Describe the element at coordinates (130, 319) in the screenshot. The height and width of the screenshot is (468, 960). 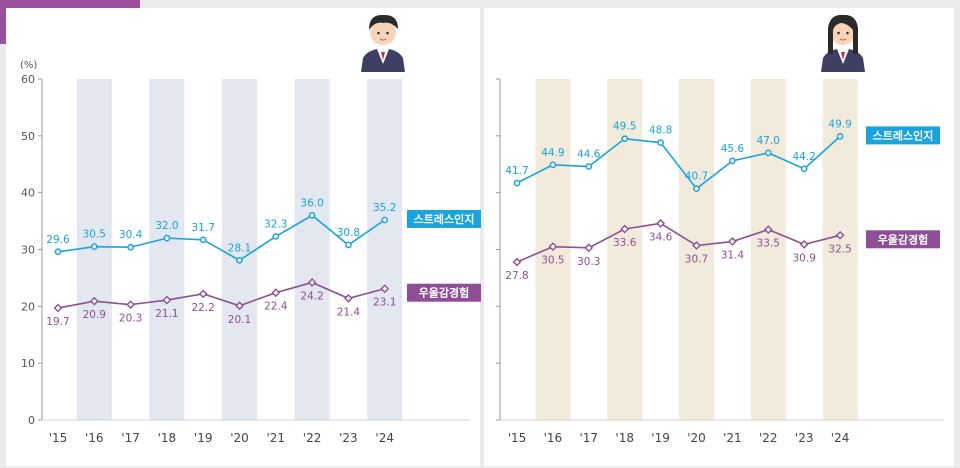
I see `data-label-depression: 20.3` at that location.